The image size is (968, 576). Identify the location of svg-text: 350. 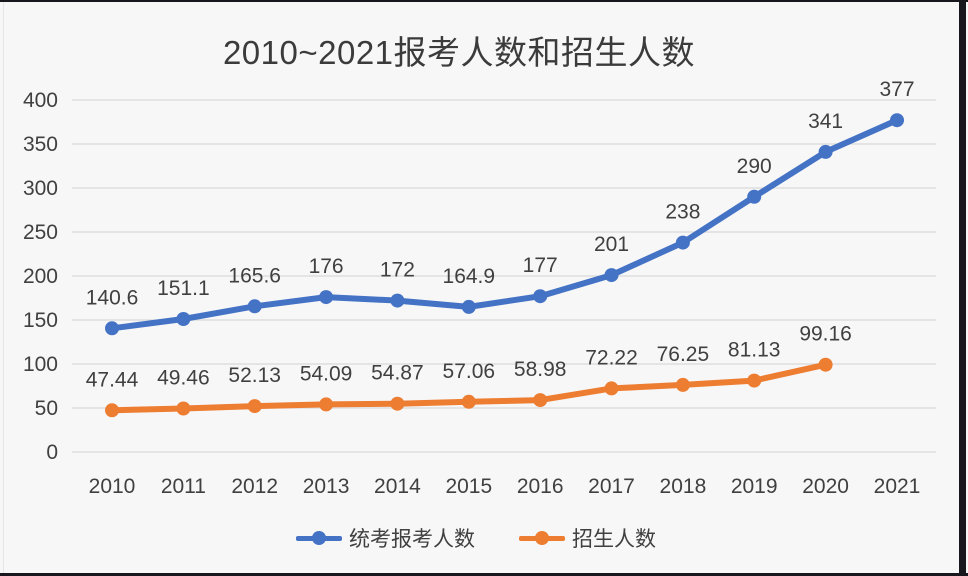
(40, 144).